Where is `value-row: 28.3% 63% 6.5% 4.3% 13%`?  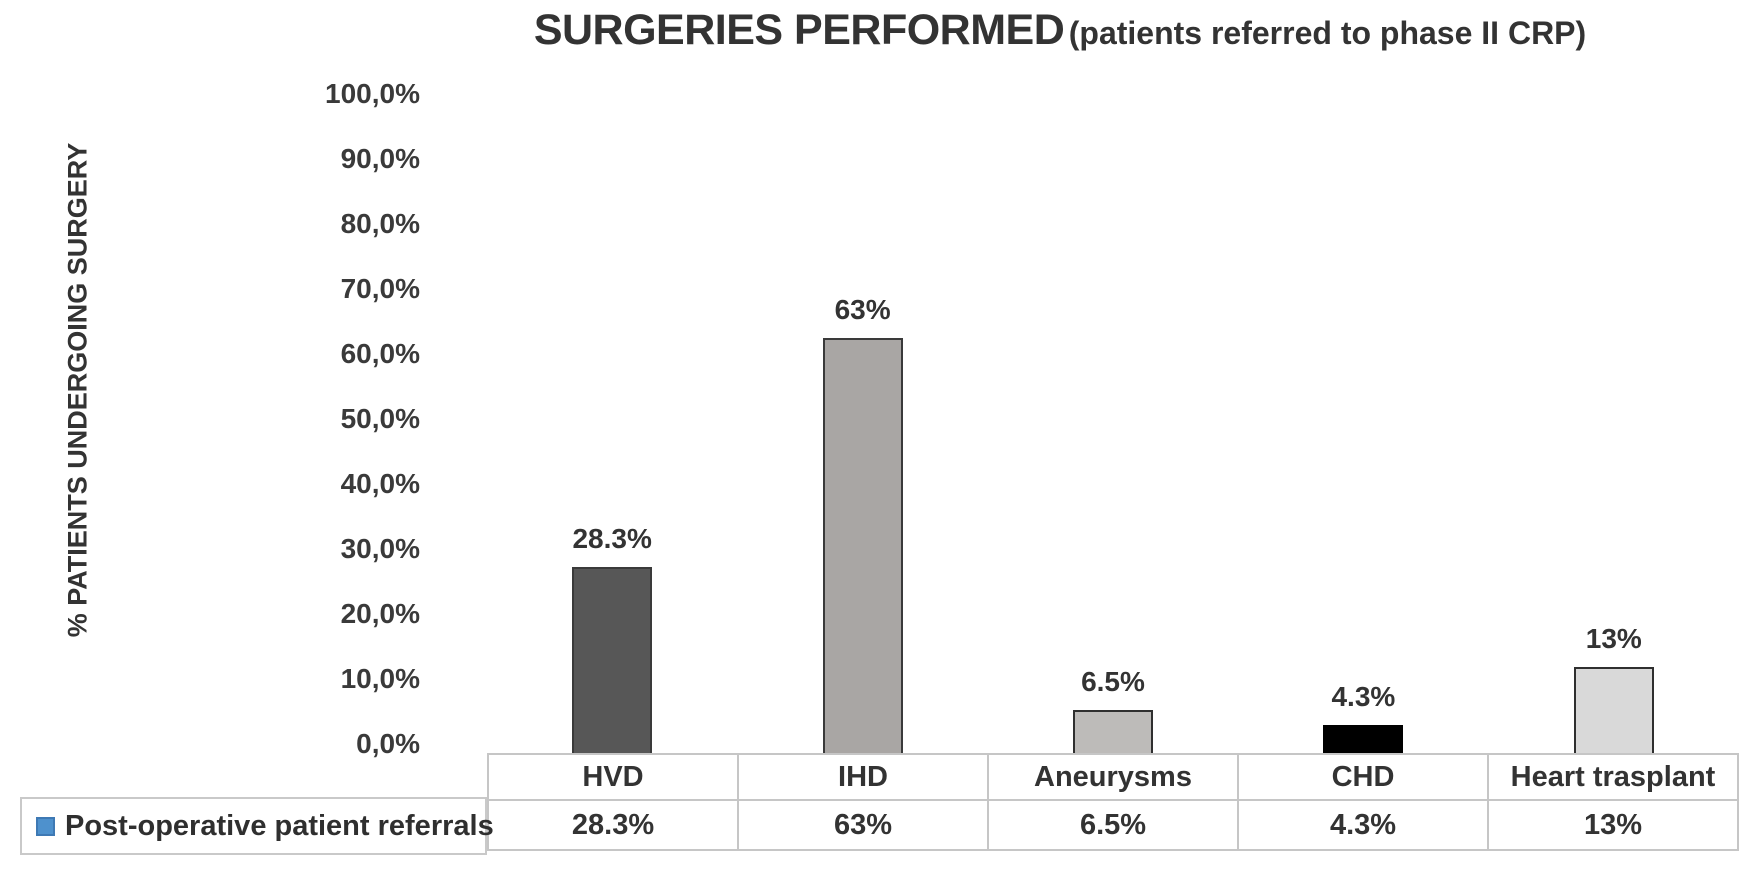
value-row: 28.3% 63% 6.5% 4.3% 13% is located at coordinates (1113, 825).